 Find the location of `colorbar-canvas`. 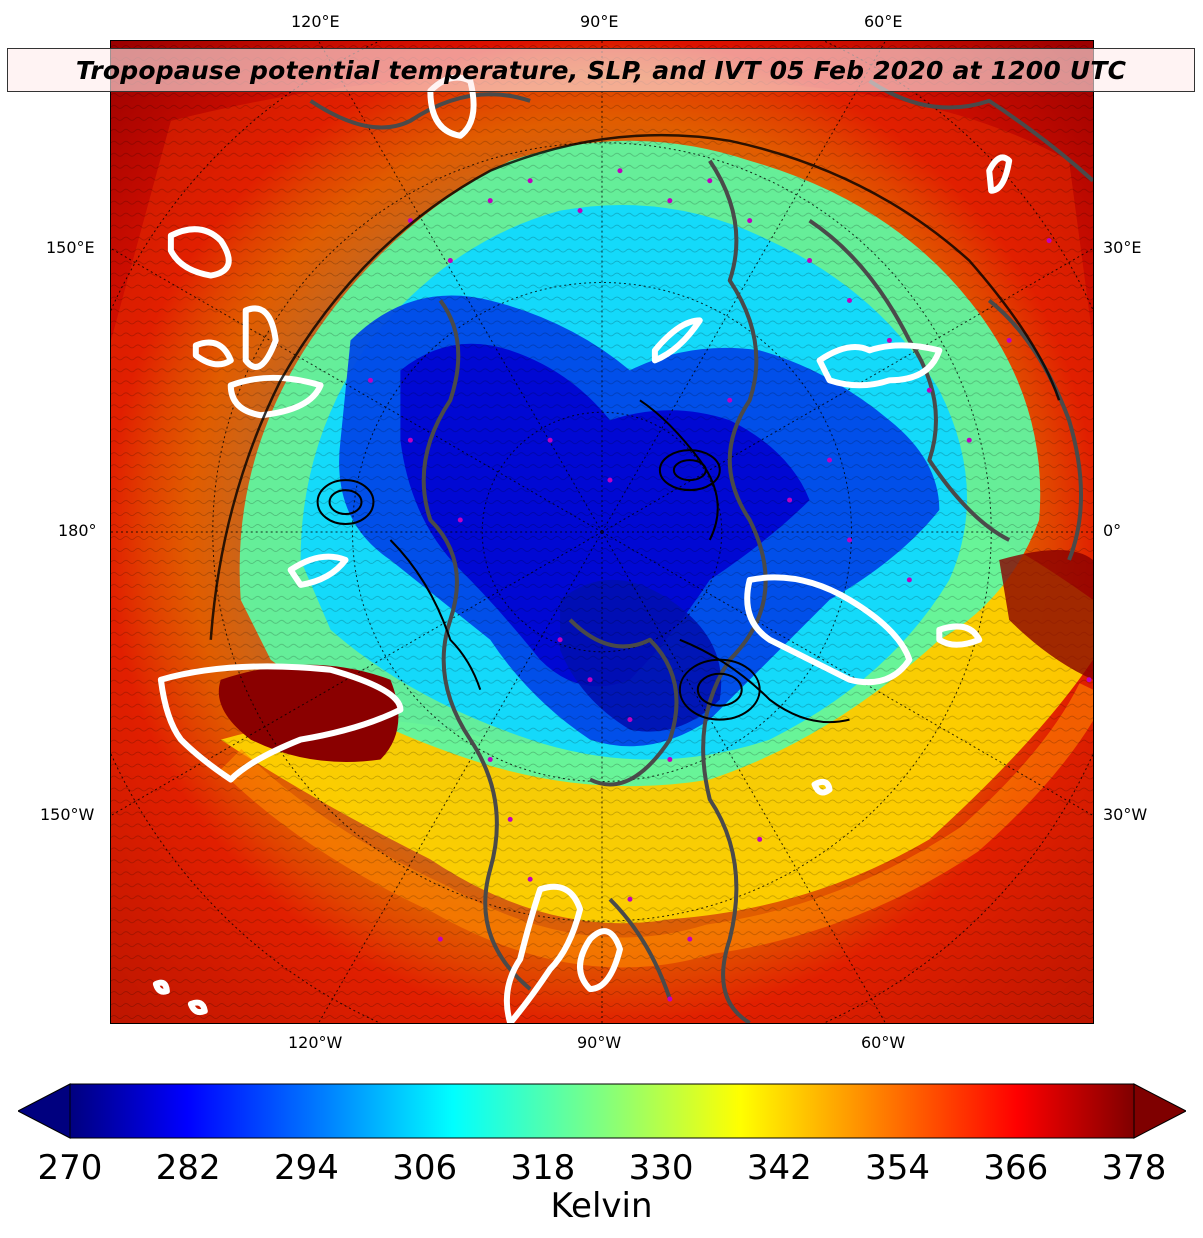

colorbar-canvas is located at coordinates (602, 1111).